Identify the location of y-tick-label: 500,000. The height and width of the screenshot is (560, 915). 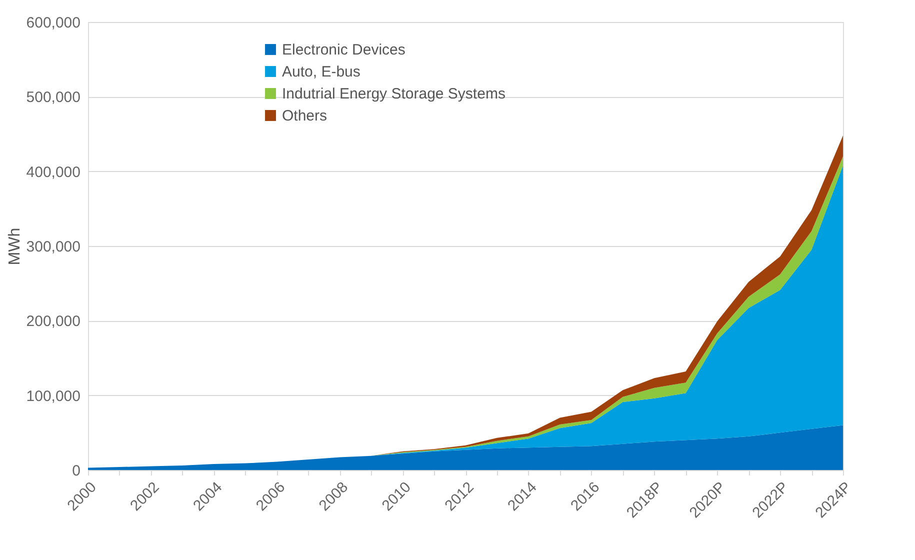
(53, 97).